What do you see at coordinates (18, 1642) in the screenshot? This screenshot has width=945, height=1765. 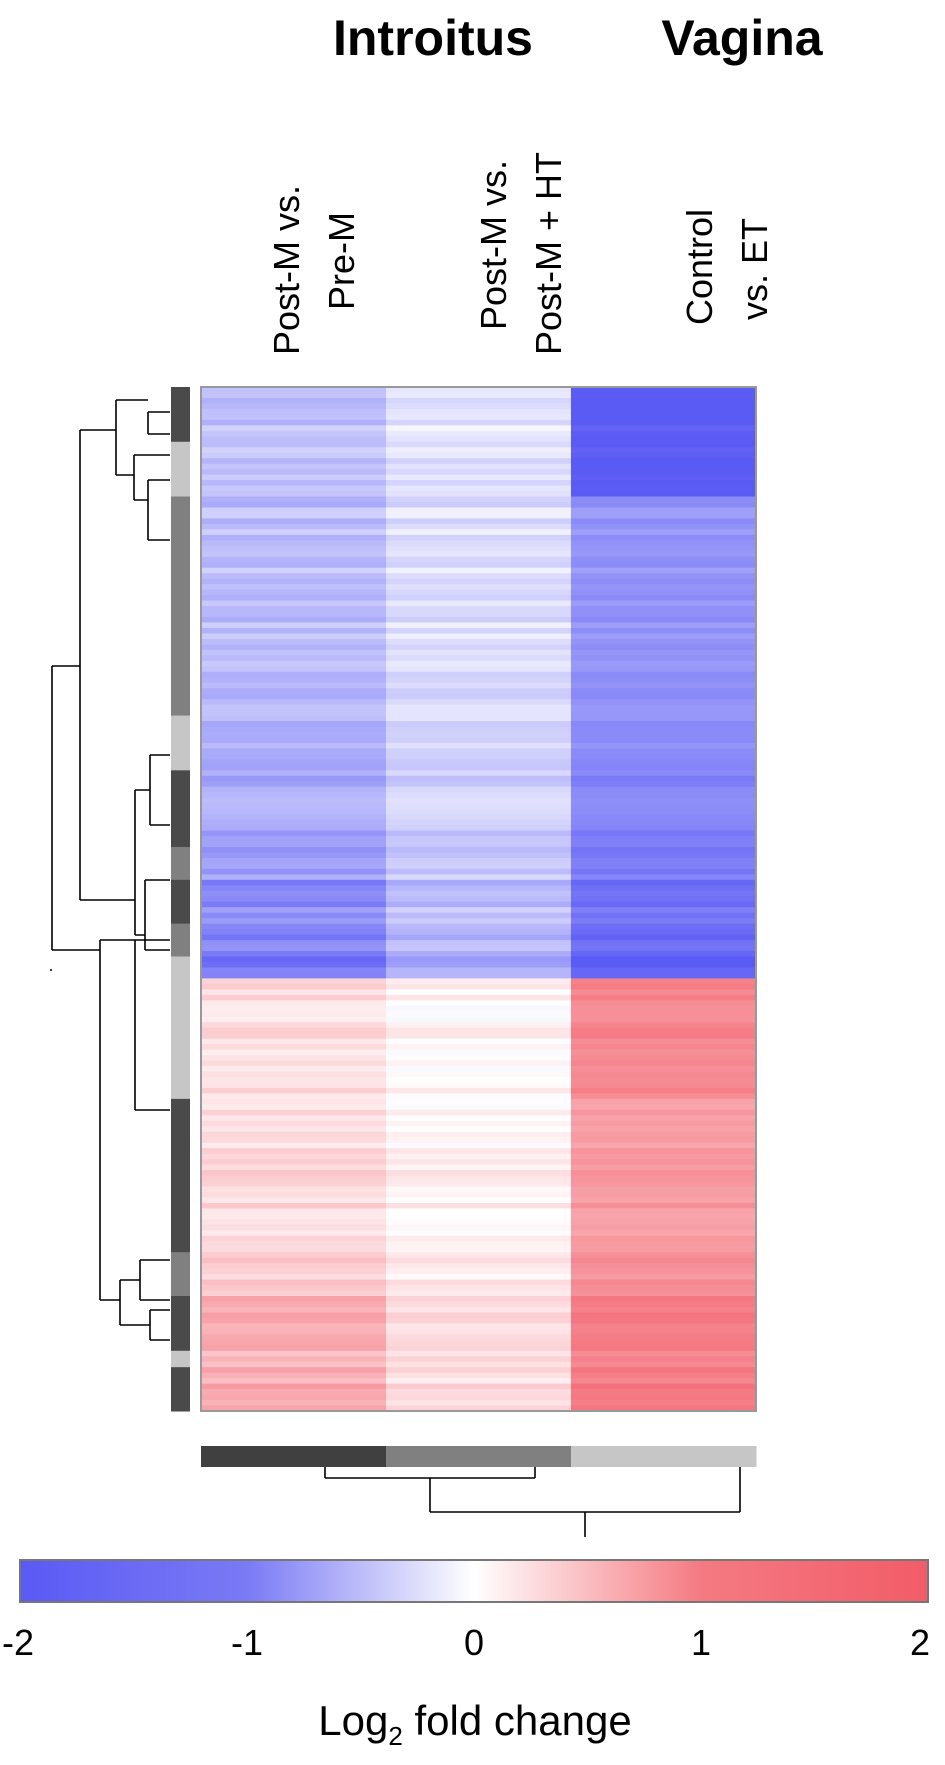 I see `colorbar-tick-label: -2` at bounding box center [18, 1642].